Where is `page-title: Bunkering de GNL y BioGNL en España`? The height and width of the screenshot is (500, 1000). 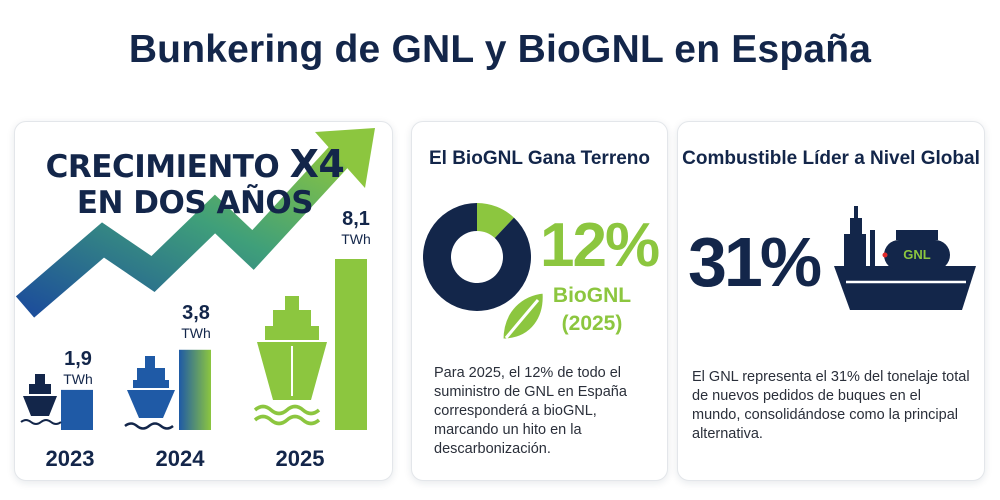 page-title: Bunkering de GNL y BioGNL en España is located at coordinates (500, 49).